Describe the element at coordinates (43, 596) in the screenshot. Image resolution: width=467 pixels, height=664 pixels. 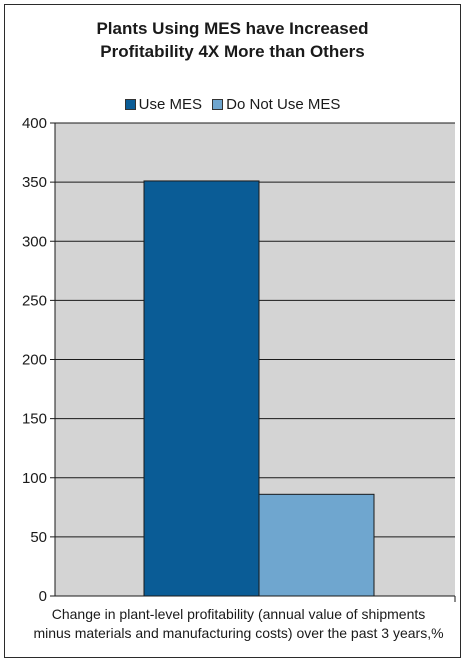
I see `y-tick-label: 0` at that location.